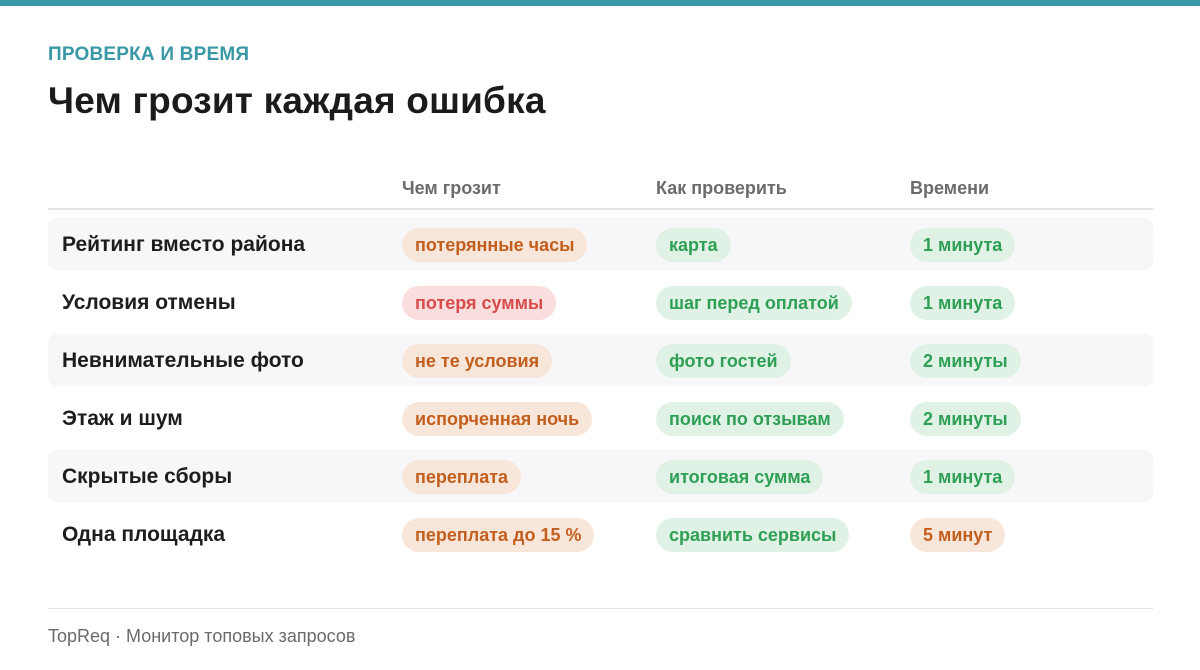 The image size is (1200, 670). I want to click on check-cell: итоговая сумма, so click(740, 477).